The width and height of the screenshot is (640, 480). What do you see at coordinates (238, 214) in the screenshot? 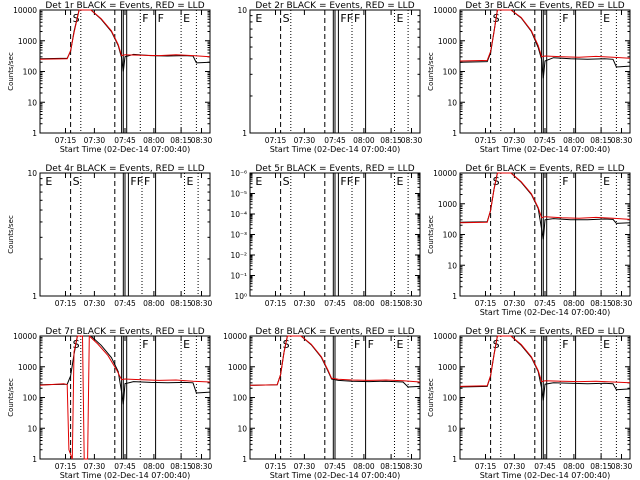
I see `y-tick-label: 10⁻⁴` at bounding box center [238, 214].